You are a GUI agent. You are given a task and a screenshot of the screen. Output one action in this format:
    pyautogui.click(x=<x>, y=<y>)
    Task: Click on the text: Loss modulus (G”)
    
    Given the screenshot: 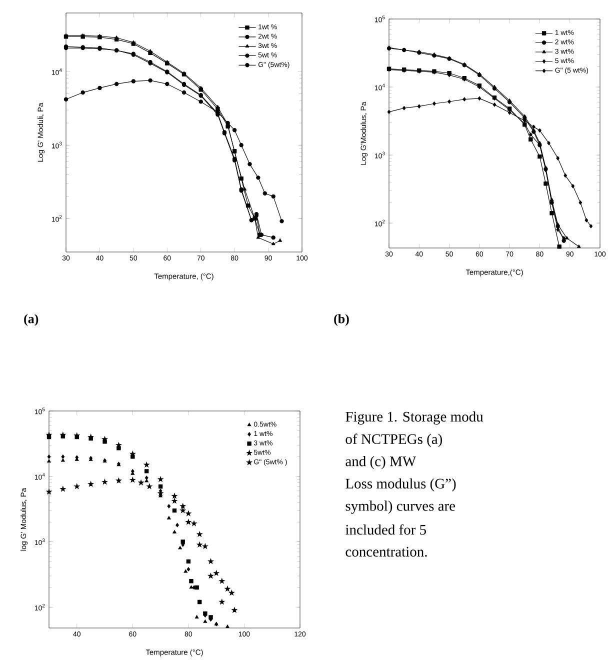 What is the action you would take?
    pyautogui.click(x=401, y=485)
    